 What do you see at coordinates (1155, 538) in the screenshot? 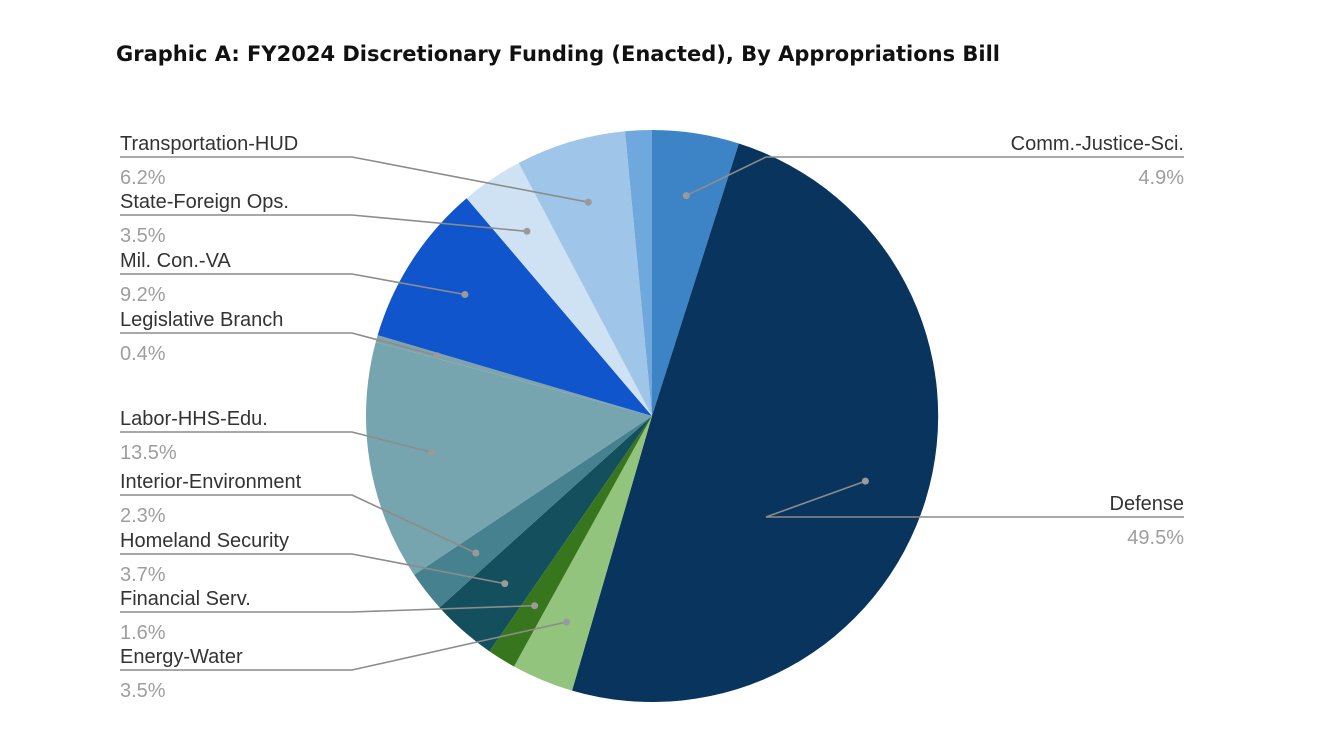
I see `slice-value-defense: 49.5%` at bounding box center [1155, 538].